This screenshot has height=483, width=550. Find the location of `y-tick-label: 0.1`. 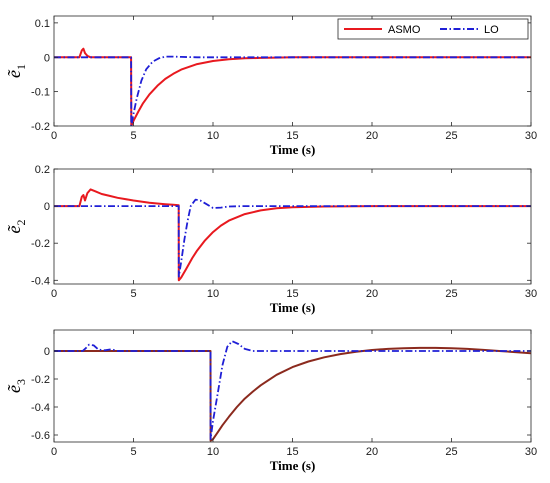

y-tick-label: 0.1 is located at coordinates (42, 24).